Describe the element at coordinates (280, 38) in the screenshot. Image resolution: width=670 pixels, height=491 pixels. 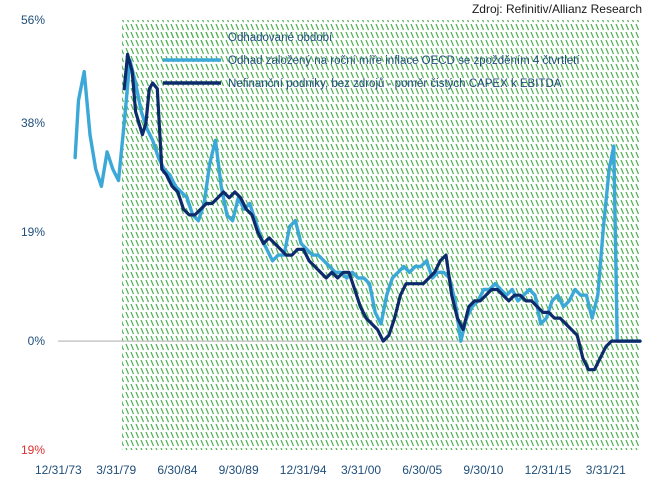
I see `legend-label: Odhadované období` at that location.